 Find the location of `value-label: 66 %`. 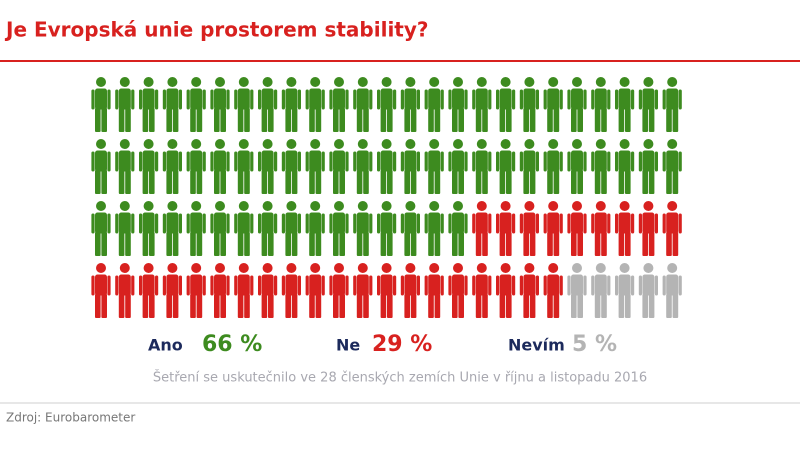

value-label: 66 % is located at coordinates (232, 344).